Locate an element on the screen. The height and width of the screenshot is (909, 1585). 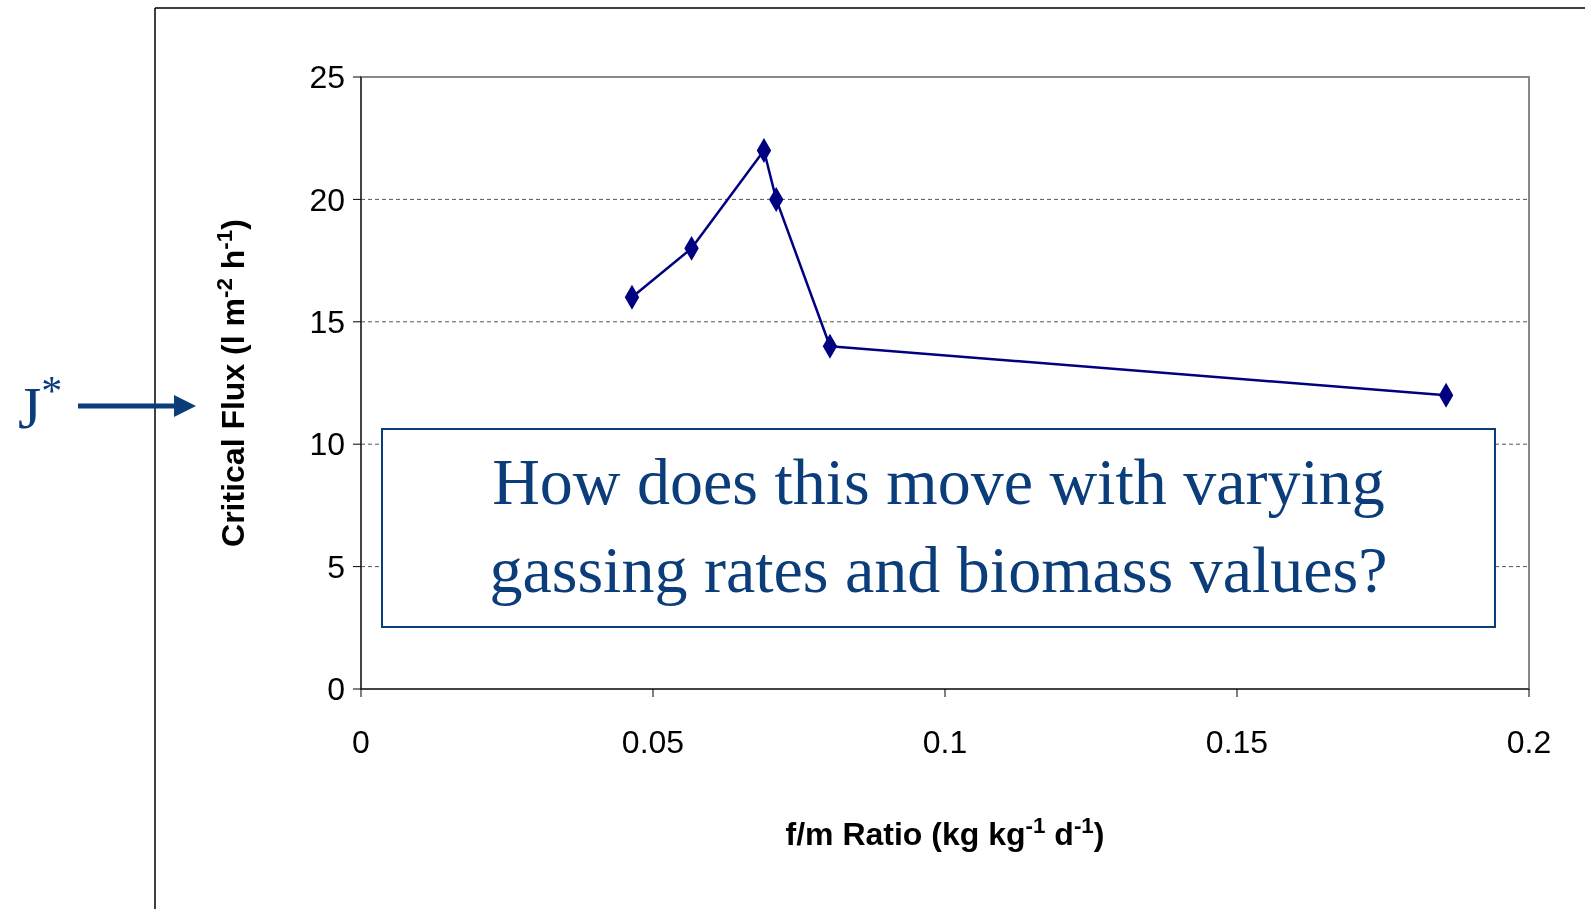
y-tick-label: 20 is located at coordinates (327, 199).